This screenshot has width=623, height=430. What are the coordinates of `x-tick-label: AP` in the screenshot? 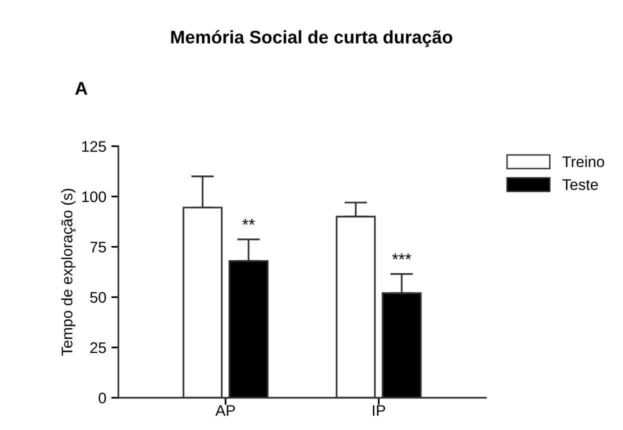 It's located at (225, 410).